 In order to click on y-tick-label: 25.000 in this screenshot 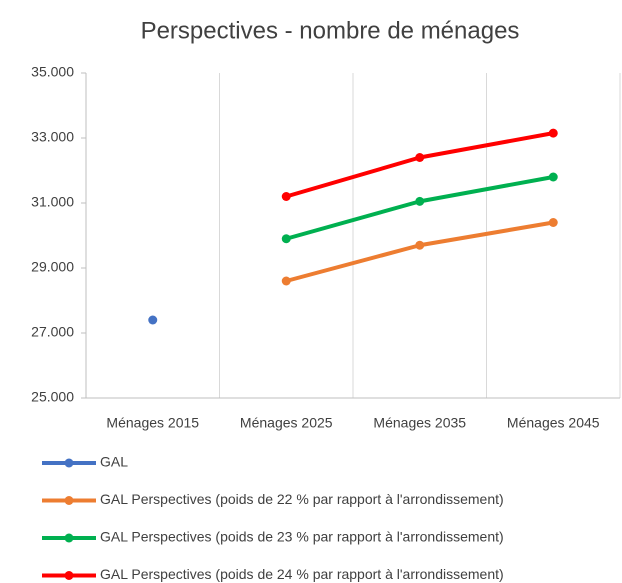, I will do `click(52, 397)`.